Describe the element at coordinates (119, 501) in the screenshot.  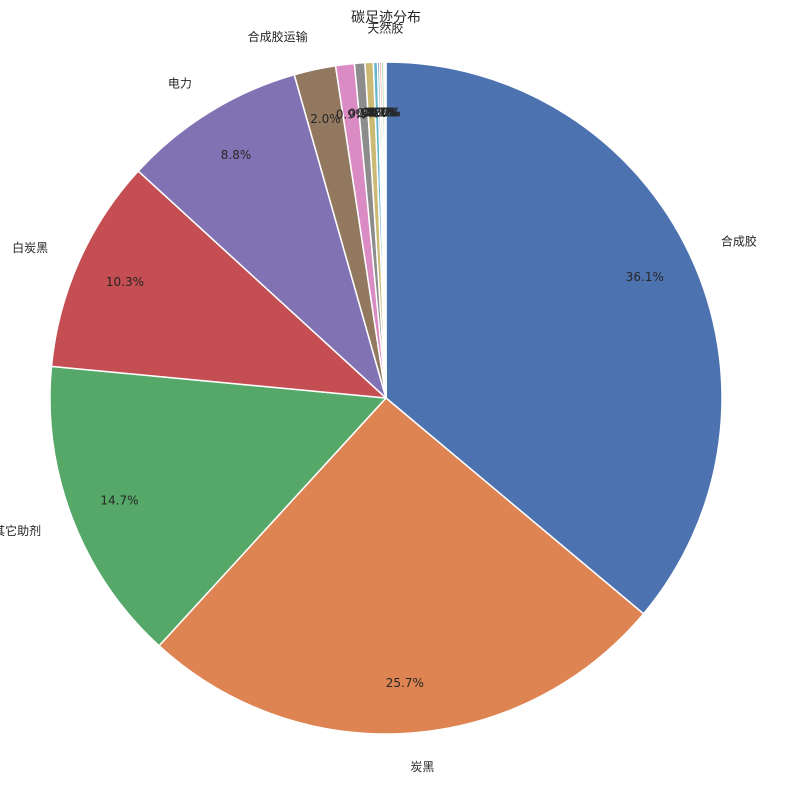
I see `percentage-label: 14.7%` at that location.